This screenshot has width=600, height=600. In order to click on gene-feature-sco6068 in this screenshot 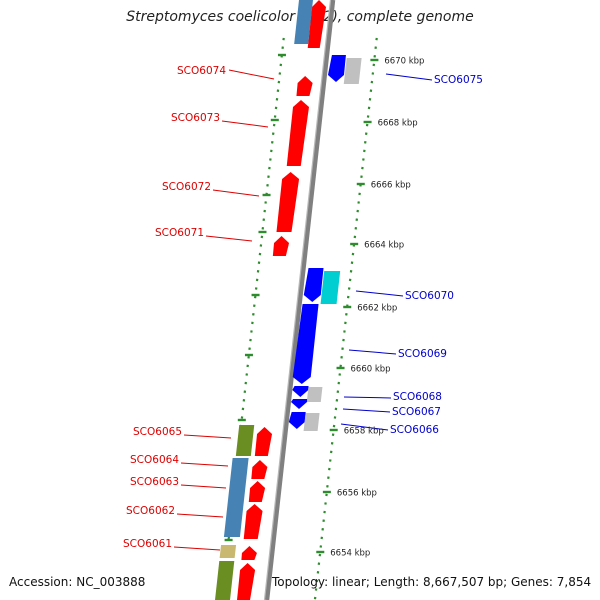, I will do `click(300, 391)`.